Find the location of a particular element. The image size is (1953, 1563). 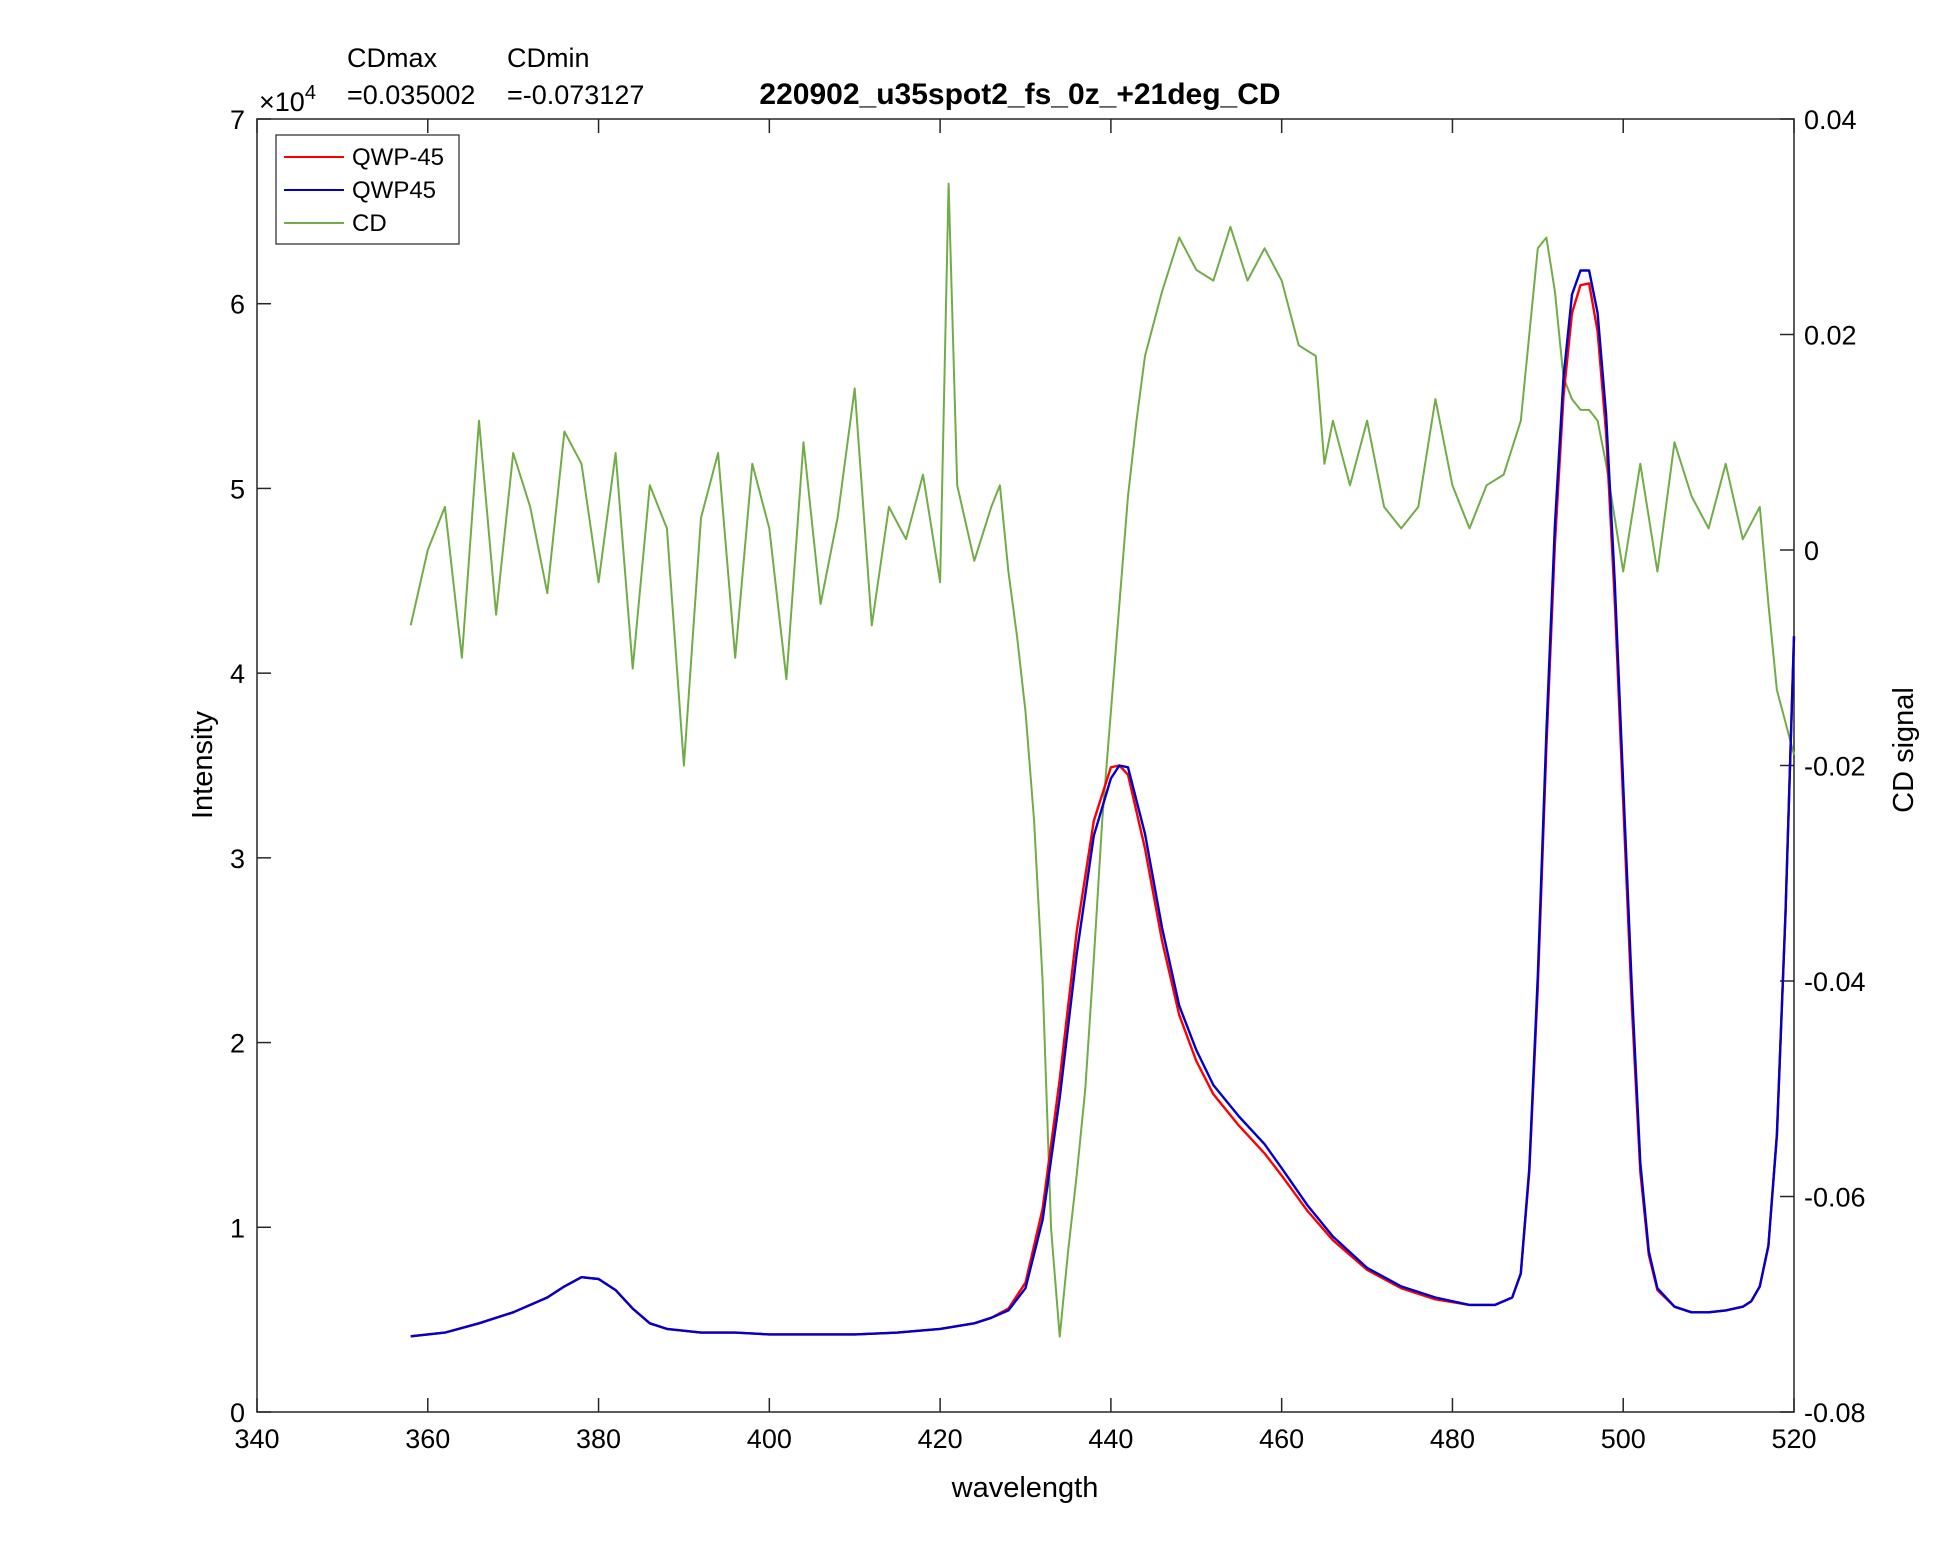

x-tick-label: 500 is located at coordinates (1623, 1439).